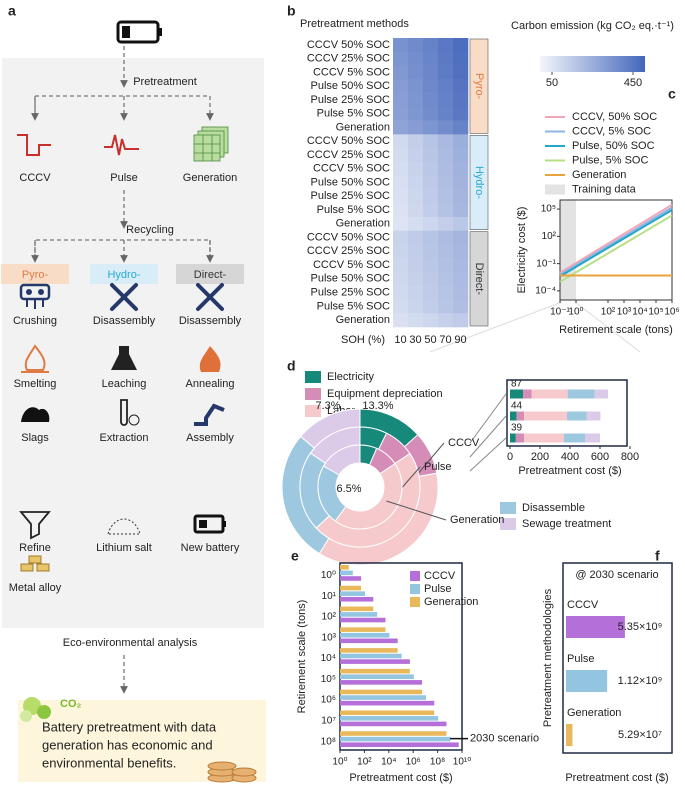  I want to click on x-tick-label: 10², so click(608, 312).